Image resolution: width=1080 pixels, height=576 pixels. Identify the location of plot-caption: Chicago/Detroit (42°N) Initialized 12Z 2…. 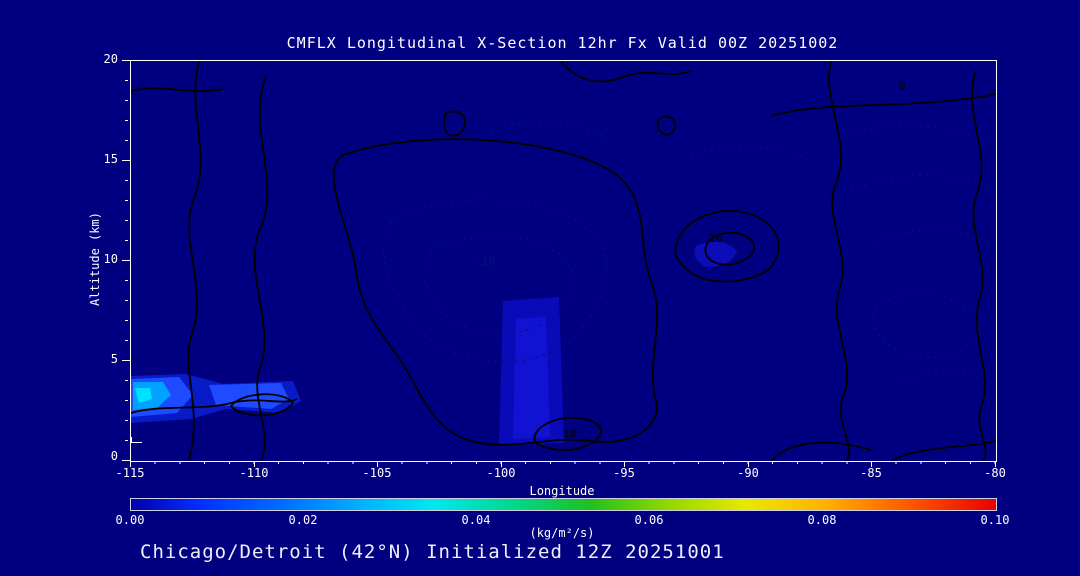
(432, 552).